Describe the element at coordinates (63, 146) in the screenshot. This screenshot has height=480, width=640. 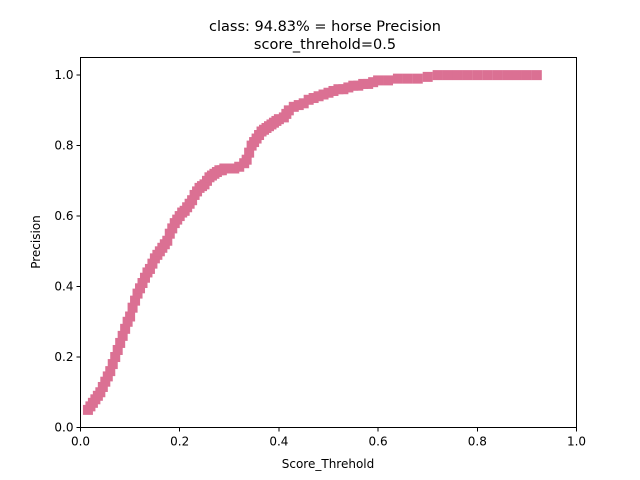
I see `y-tick-label: 0.8` at that location.